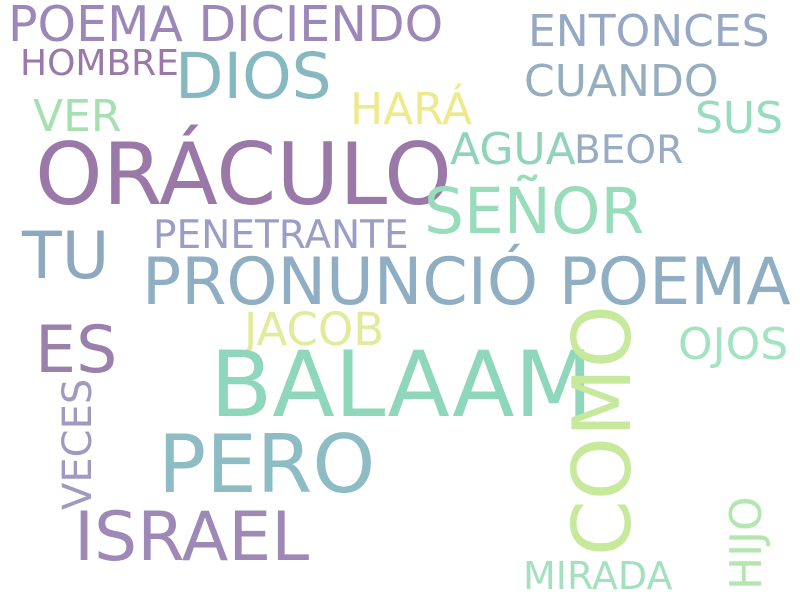 This screenshot has width=800, height=600. What do you see at coordinates (66, 256) in the screenshot?
I see `word-tu: TU` at bounding box center [66, 256].